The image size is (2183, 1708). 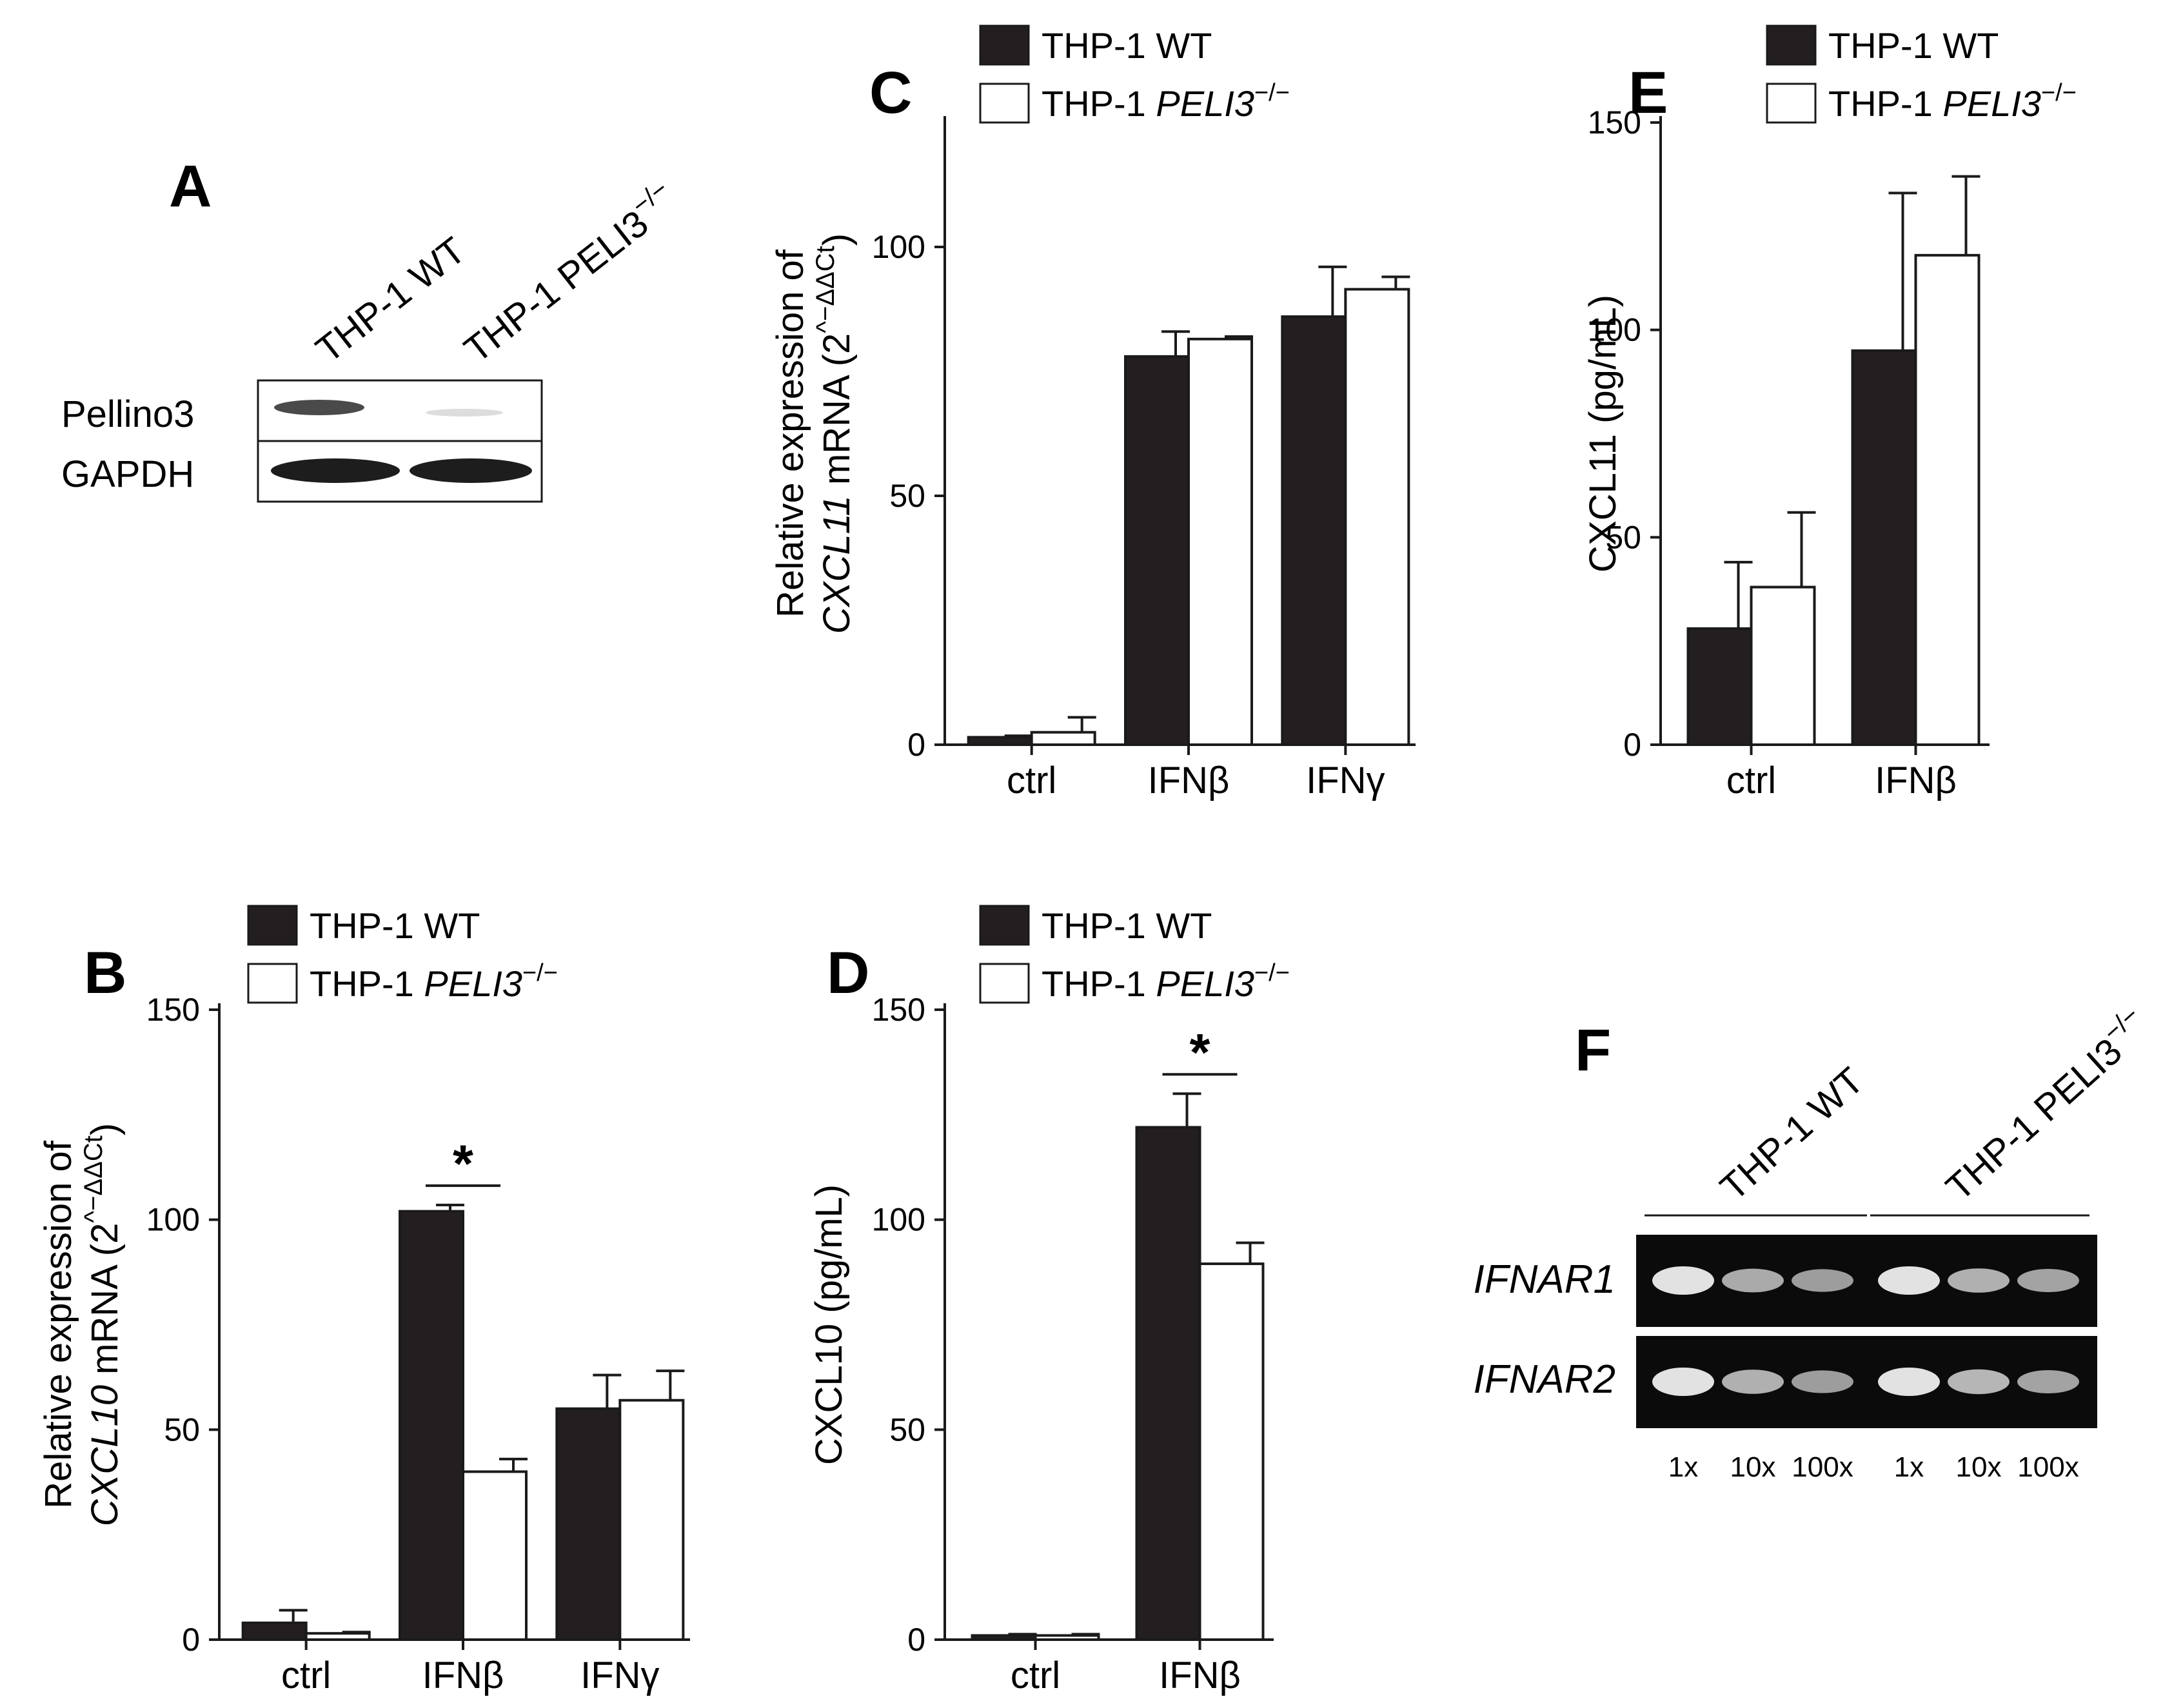 What do you see at coordinates (1200, 1052) in the screenshot?
I see `significance-star: *` at bounding box center [1200, 1052].